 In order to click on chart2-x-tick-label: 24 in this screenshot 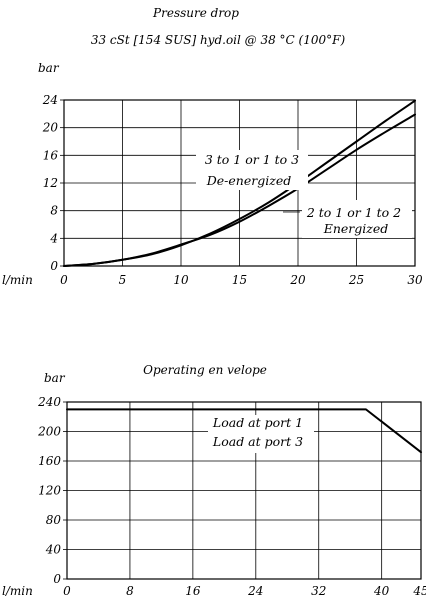, I will do `click(255, 591)`.